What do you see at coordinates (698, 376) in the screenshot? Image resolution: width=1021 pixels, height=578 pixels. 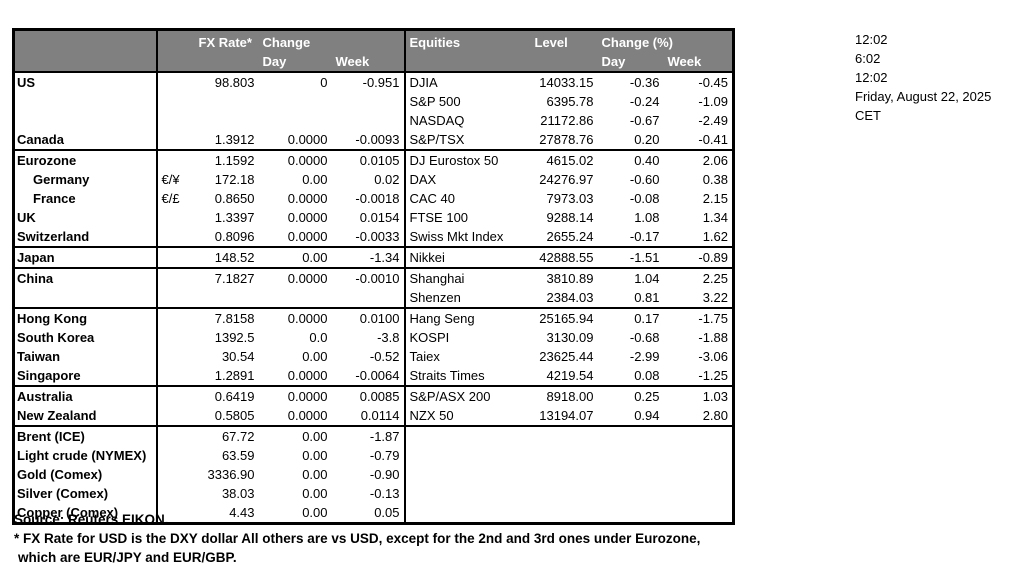 I see `equity-week-change-cell: -1.25` at bounding box center [698, 376].